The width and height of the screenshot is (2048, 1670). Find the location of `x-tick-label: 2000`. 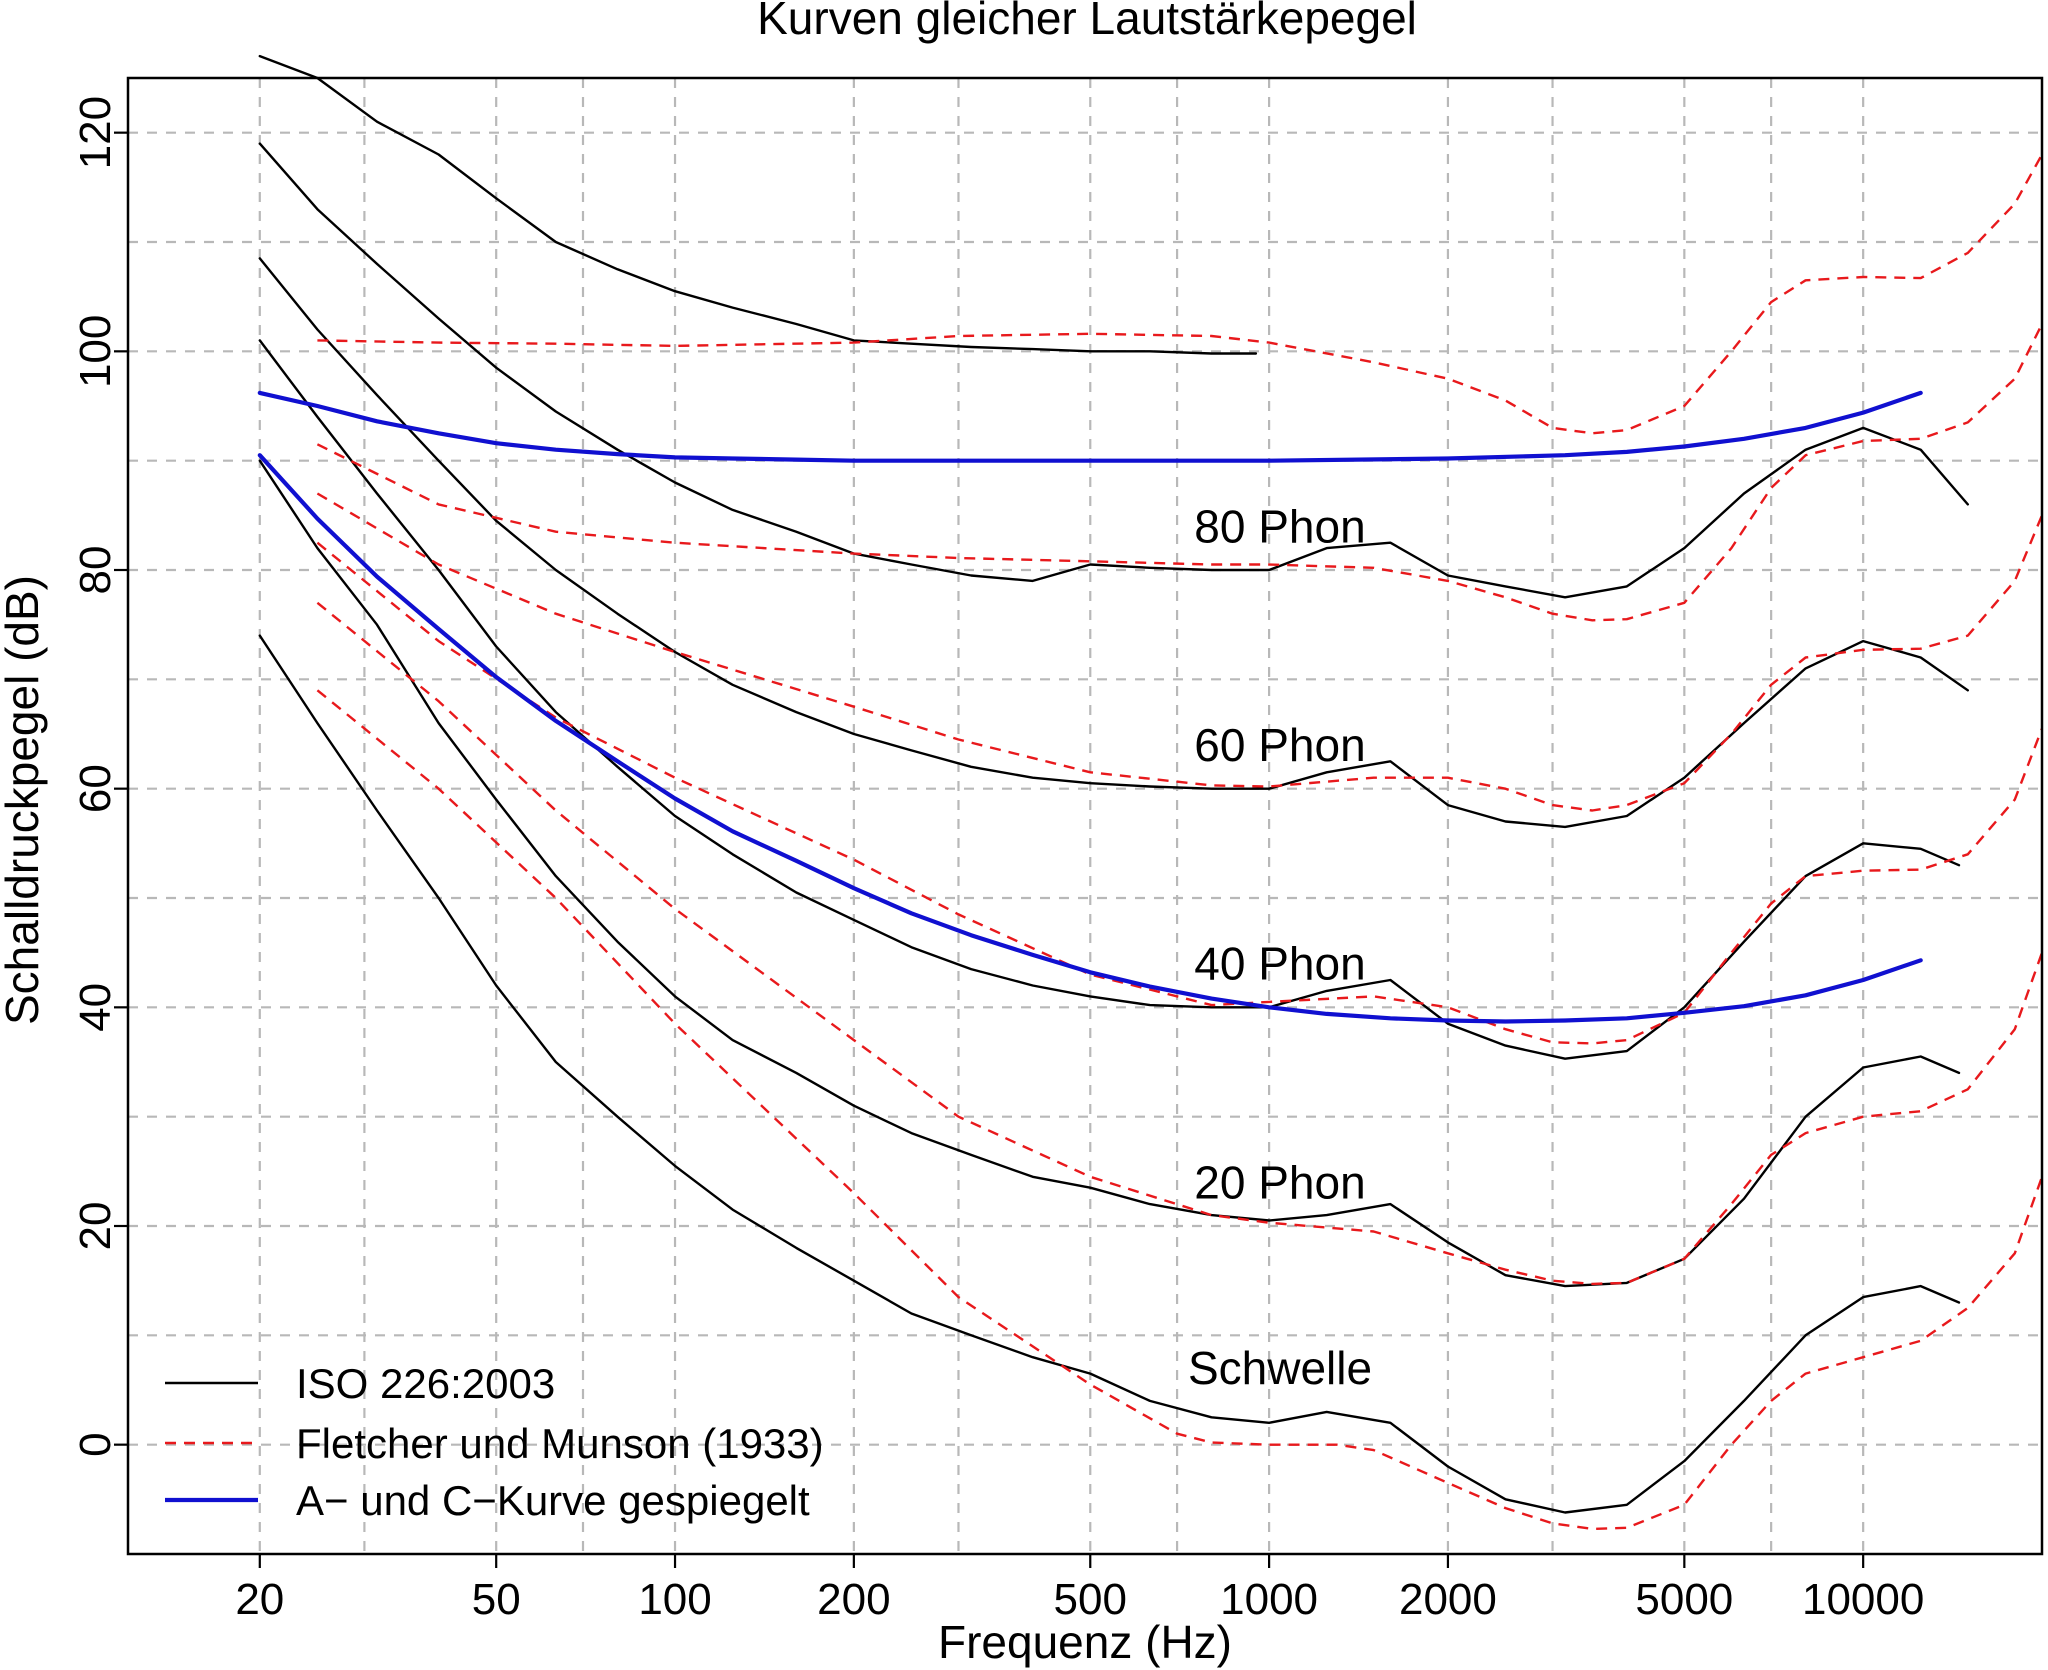

x-tick-label: 2000 is located at coordinates (1448, 1599).